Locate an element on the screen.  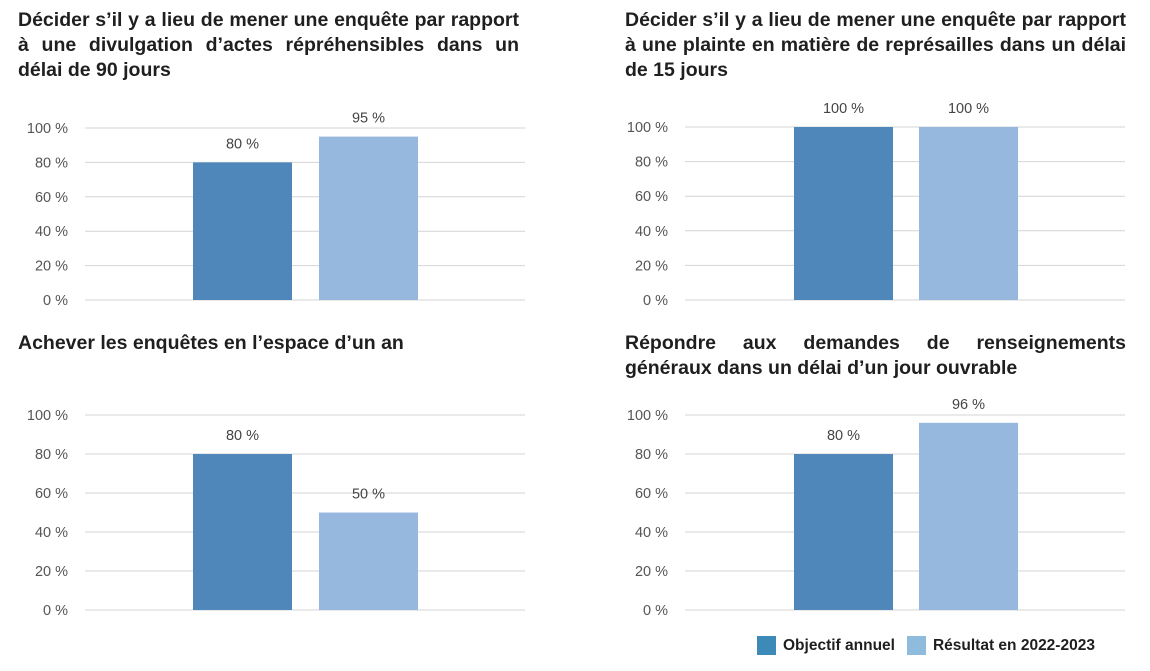
legend-swatch-resultat is located at coordinates (916, 645).